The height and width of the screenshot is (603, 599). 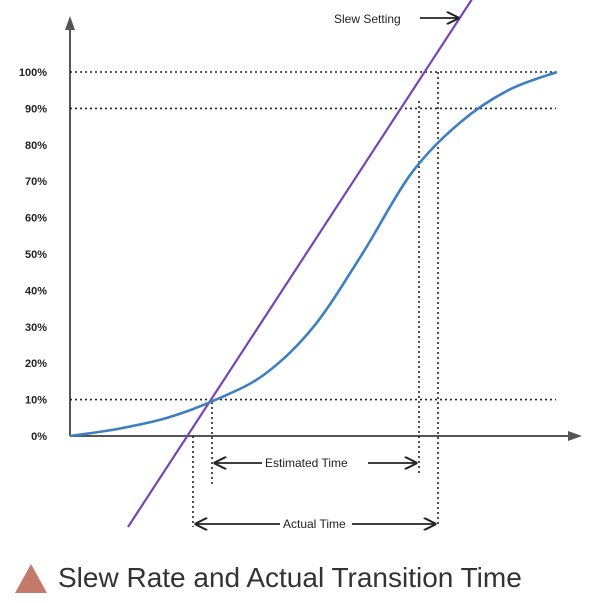 I want to click on y-tick-label: 20%, so click(x=36, y=364).